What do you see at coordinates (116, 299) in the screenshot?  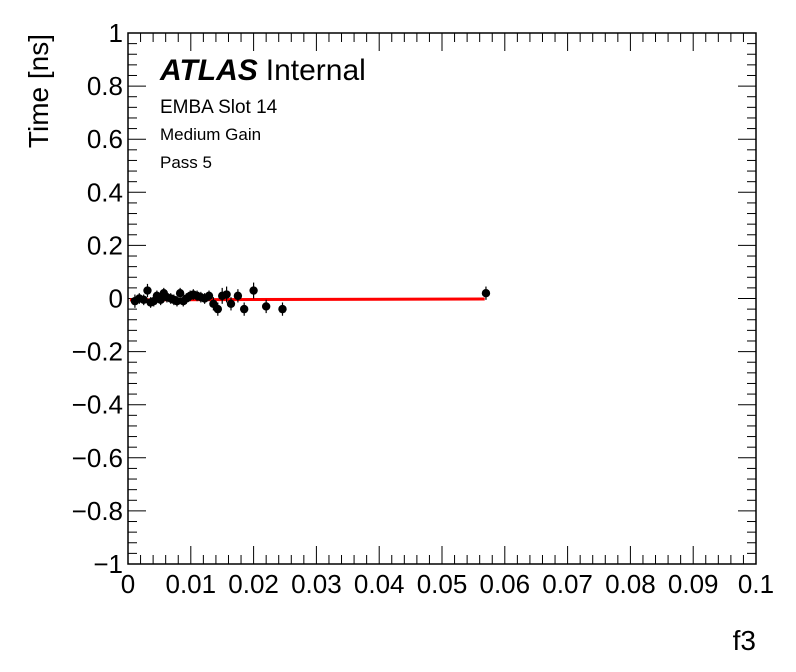 I see `y-tick-label: 0` at bounding box center [116, 299].